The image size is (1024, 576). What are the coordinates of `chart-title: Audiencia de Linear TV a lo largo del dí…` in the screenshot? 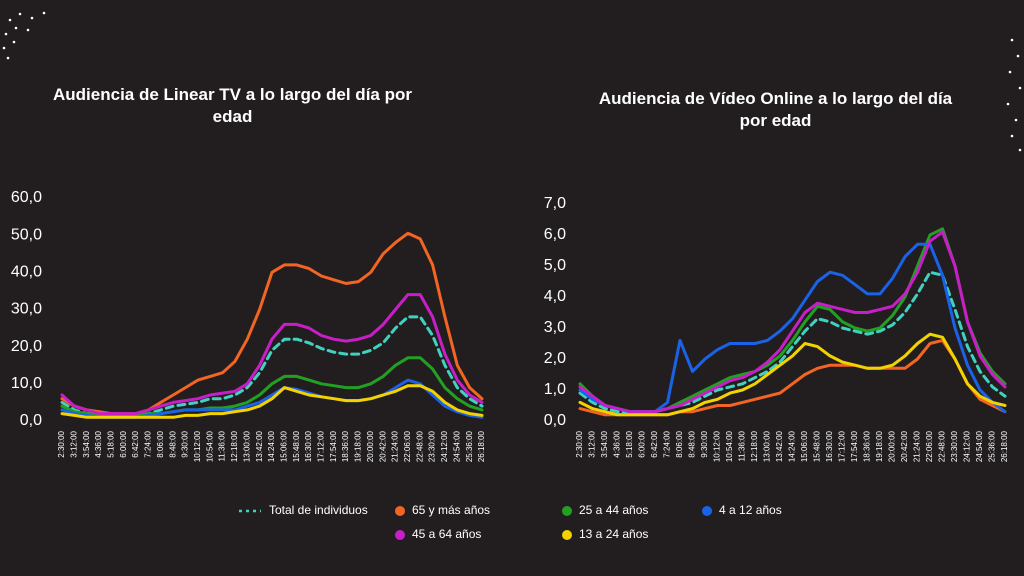 It's located at (232, 105).